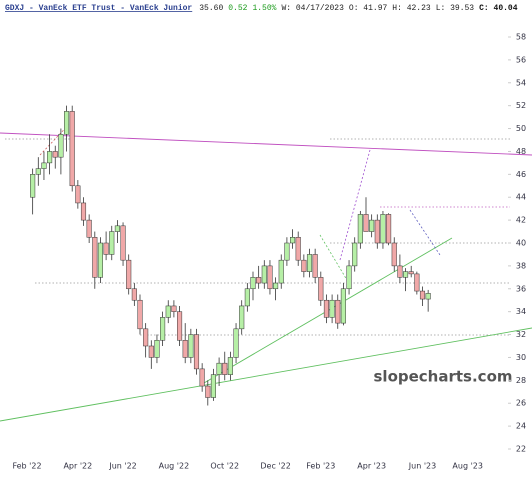  I want to click on watermark: slopecharts.com, so click(443, 377).